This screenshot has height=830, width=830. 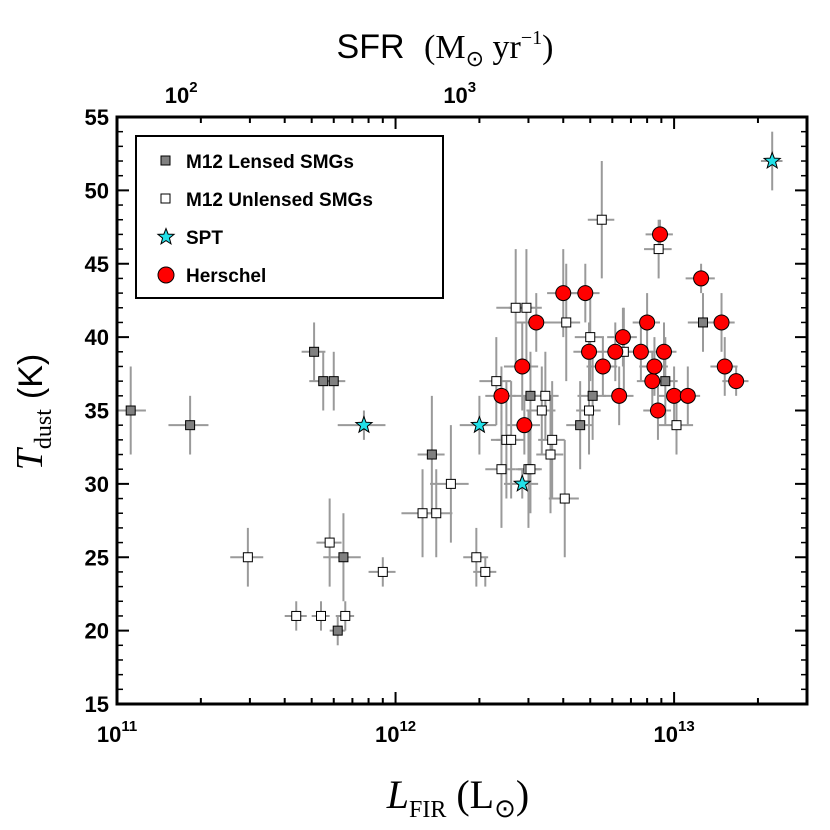 I want to click on y-tick-label: 30, so click(x=97, y=484).